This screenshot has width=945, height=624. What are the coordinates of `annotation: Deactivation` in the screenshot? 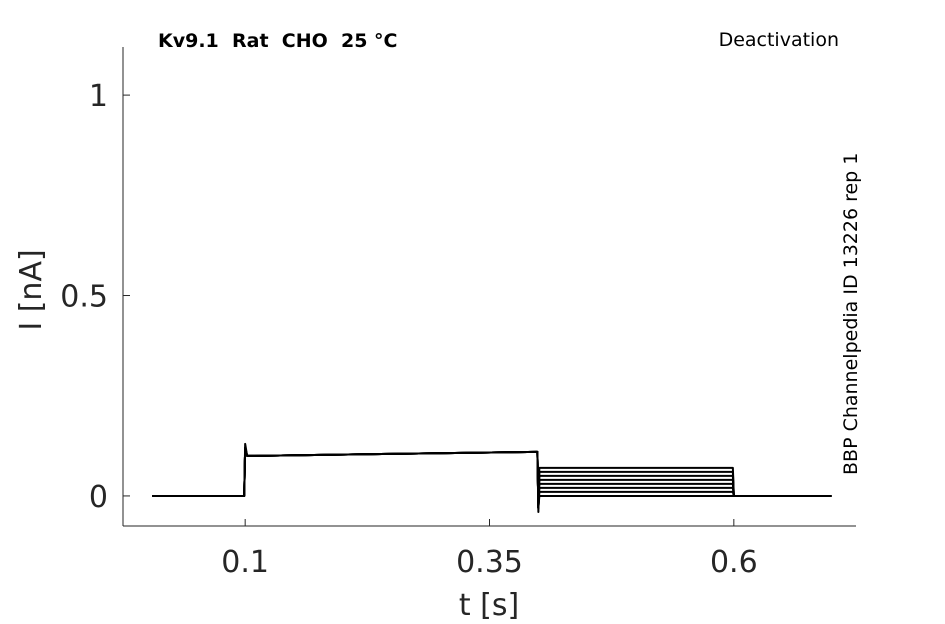 It's located at (779, 40).